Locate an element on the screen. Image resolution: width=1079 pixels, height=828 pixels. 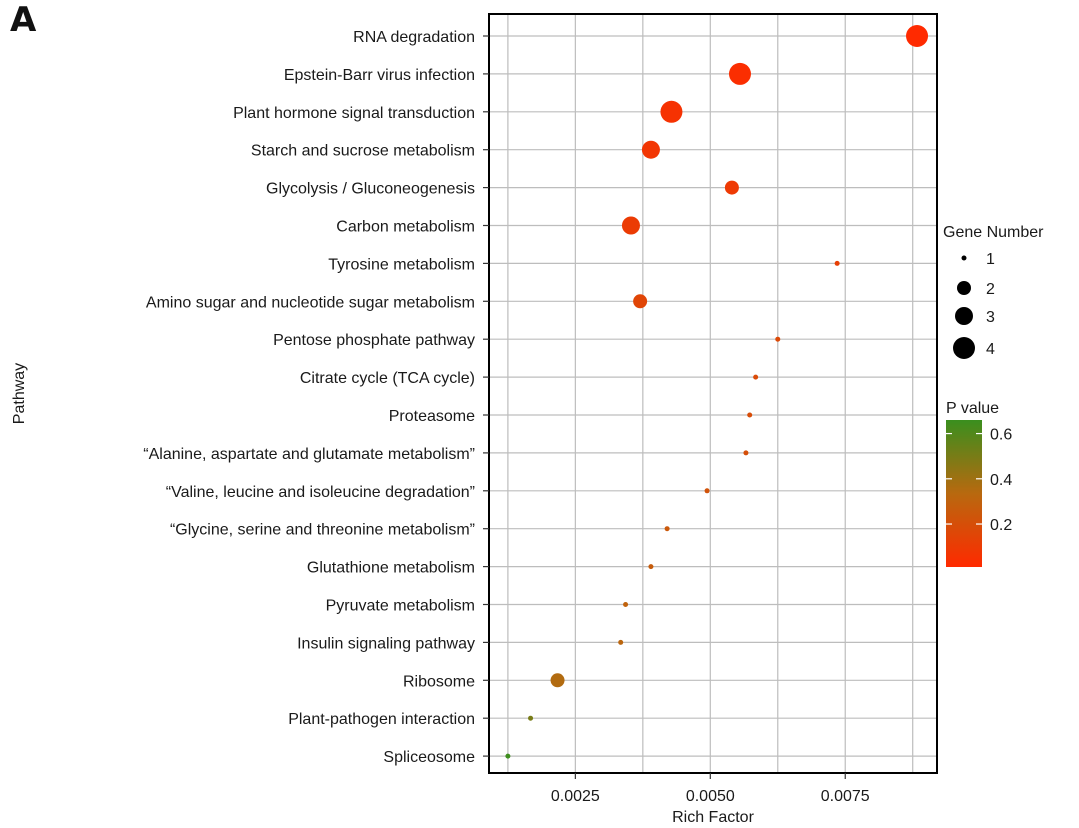
colorbar-tick-label: 0.6 is located at coordinates (1001, 435).